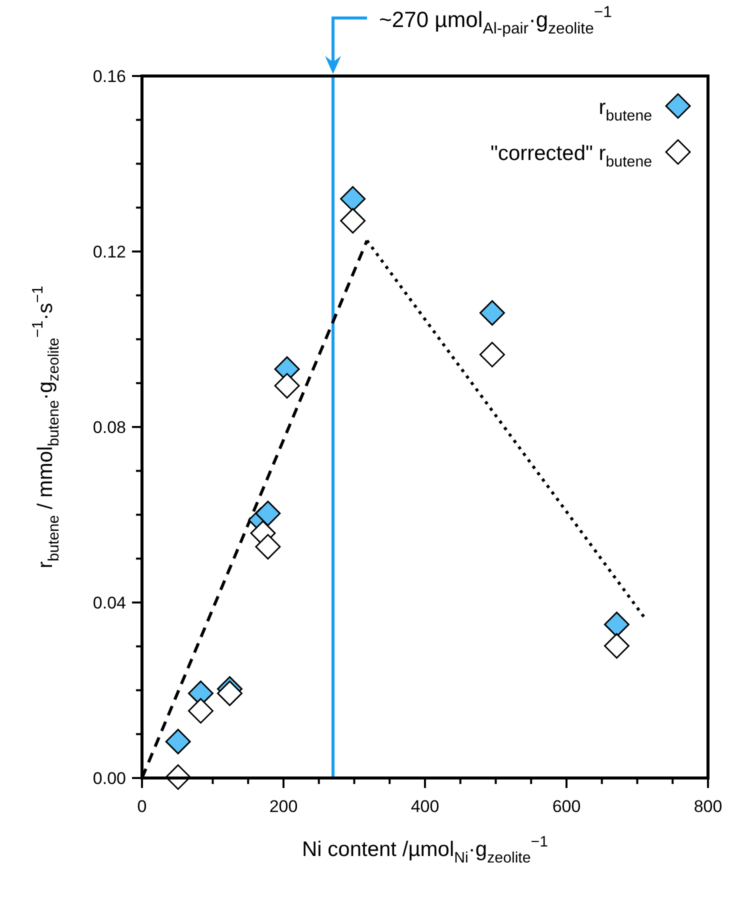 The image size is (730, 904). What do you see at coordinates (109, 76) in the screenshot?
I see `y-tick-label: 0.16` at bounding box center [109, 76].